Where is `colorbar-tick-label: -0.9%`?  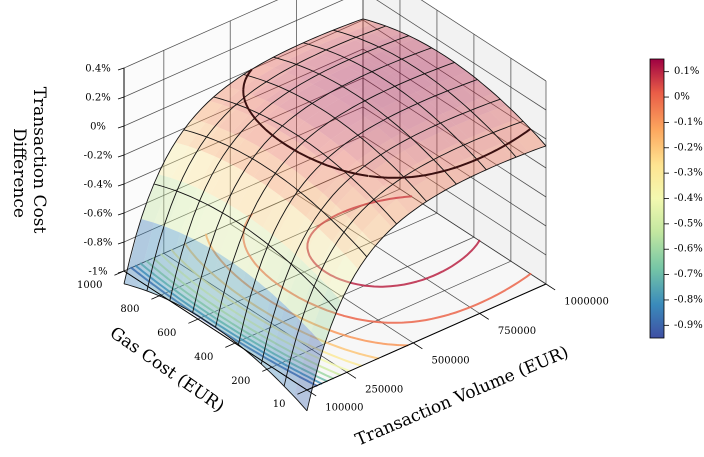 colorbar-tick-label: -0.9% is located at coordinates (688, 325).